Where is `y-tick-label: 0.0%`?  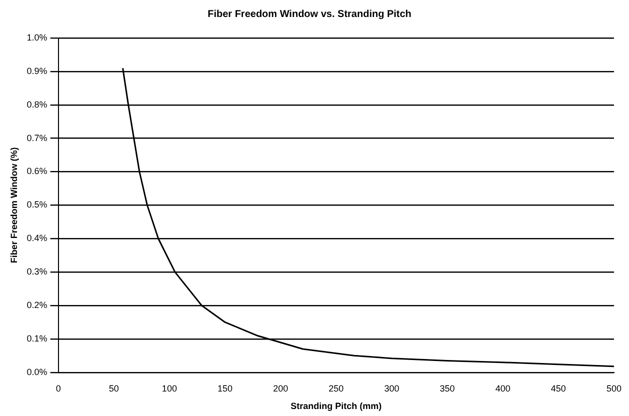
y-tick-label: 0.0% is located at coordinates (37, 371).